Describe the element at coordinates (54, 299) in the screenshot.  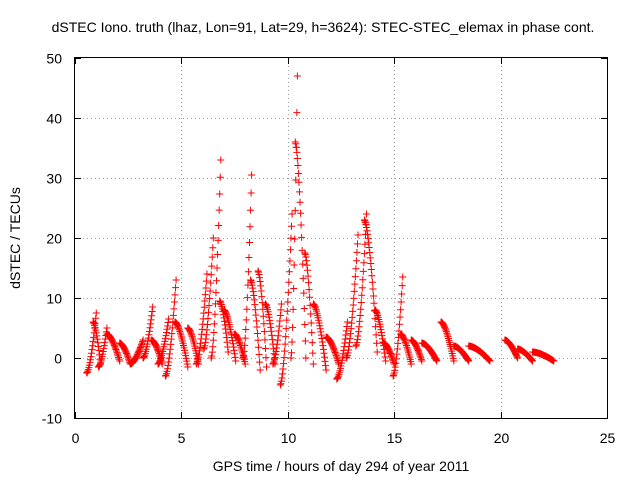
I see `y-tick-label: 10` at that location.